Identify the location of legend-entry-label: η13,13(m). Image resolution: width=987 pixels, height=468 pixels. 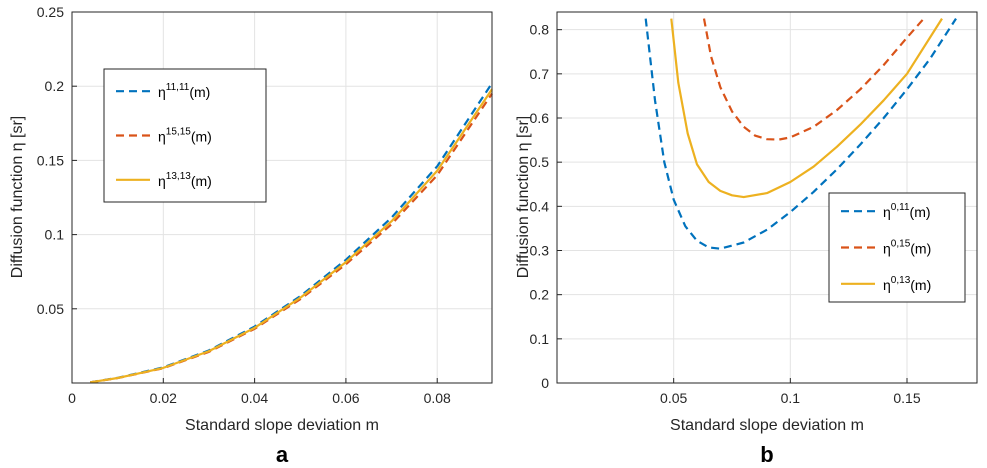
(185, 180).